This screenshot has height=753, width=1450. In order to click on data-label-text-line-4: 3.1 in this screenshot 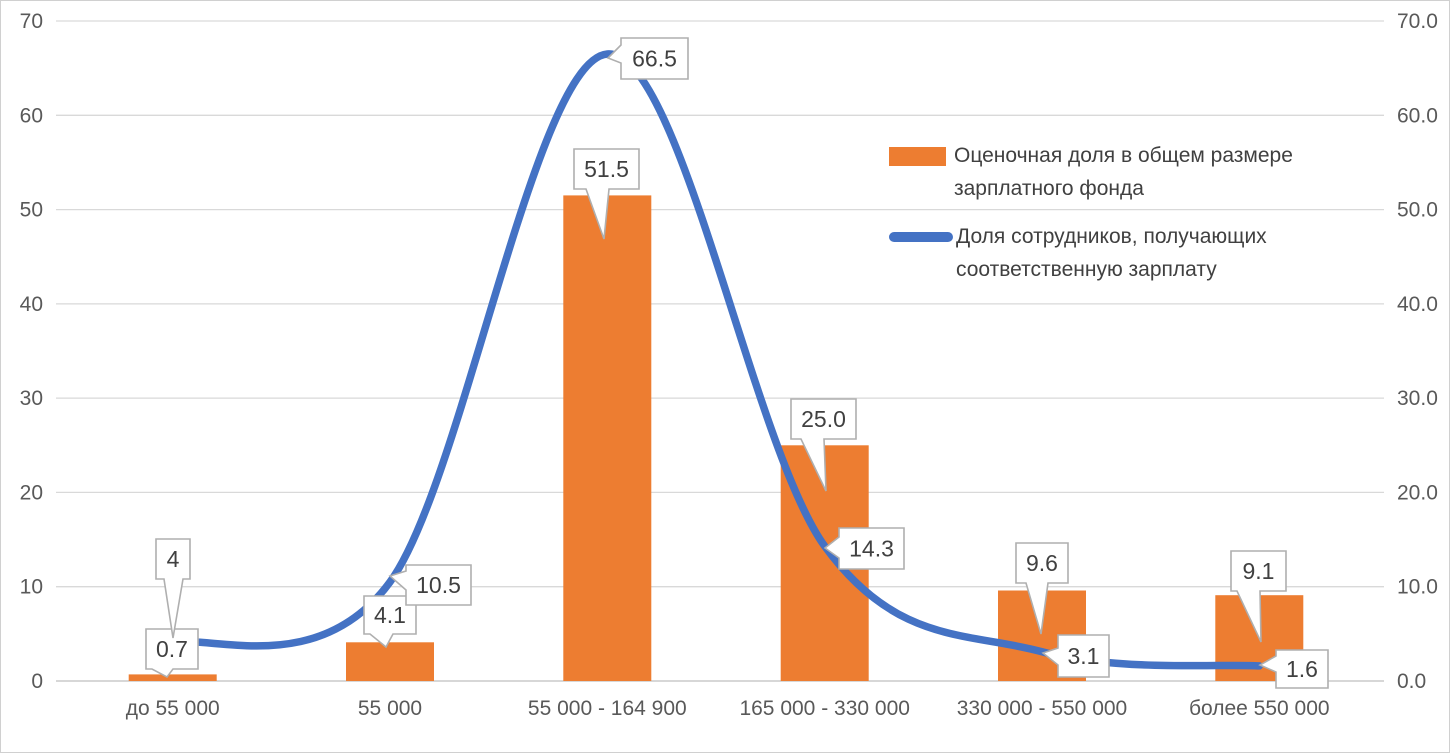, I will do `click(1084, 656)`.